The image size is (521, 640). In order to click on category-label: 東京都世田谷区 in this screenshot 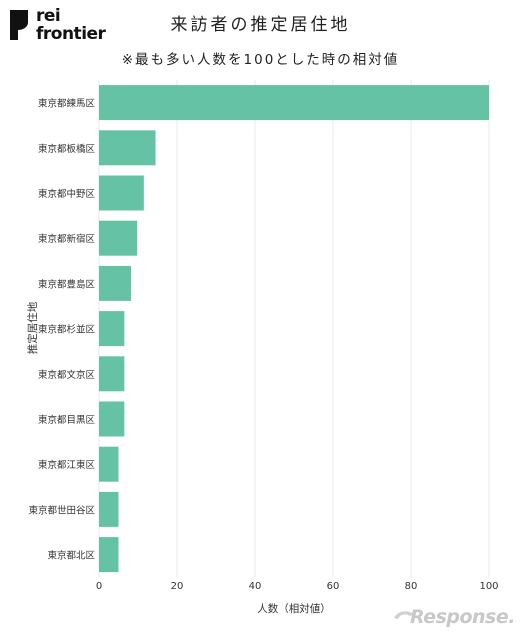, I will do `click(61, 510)`.